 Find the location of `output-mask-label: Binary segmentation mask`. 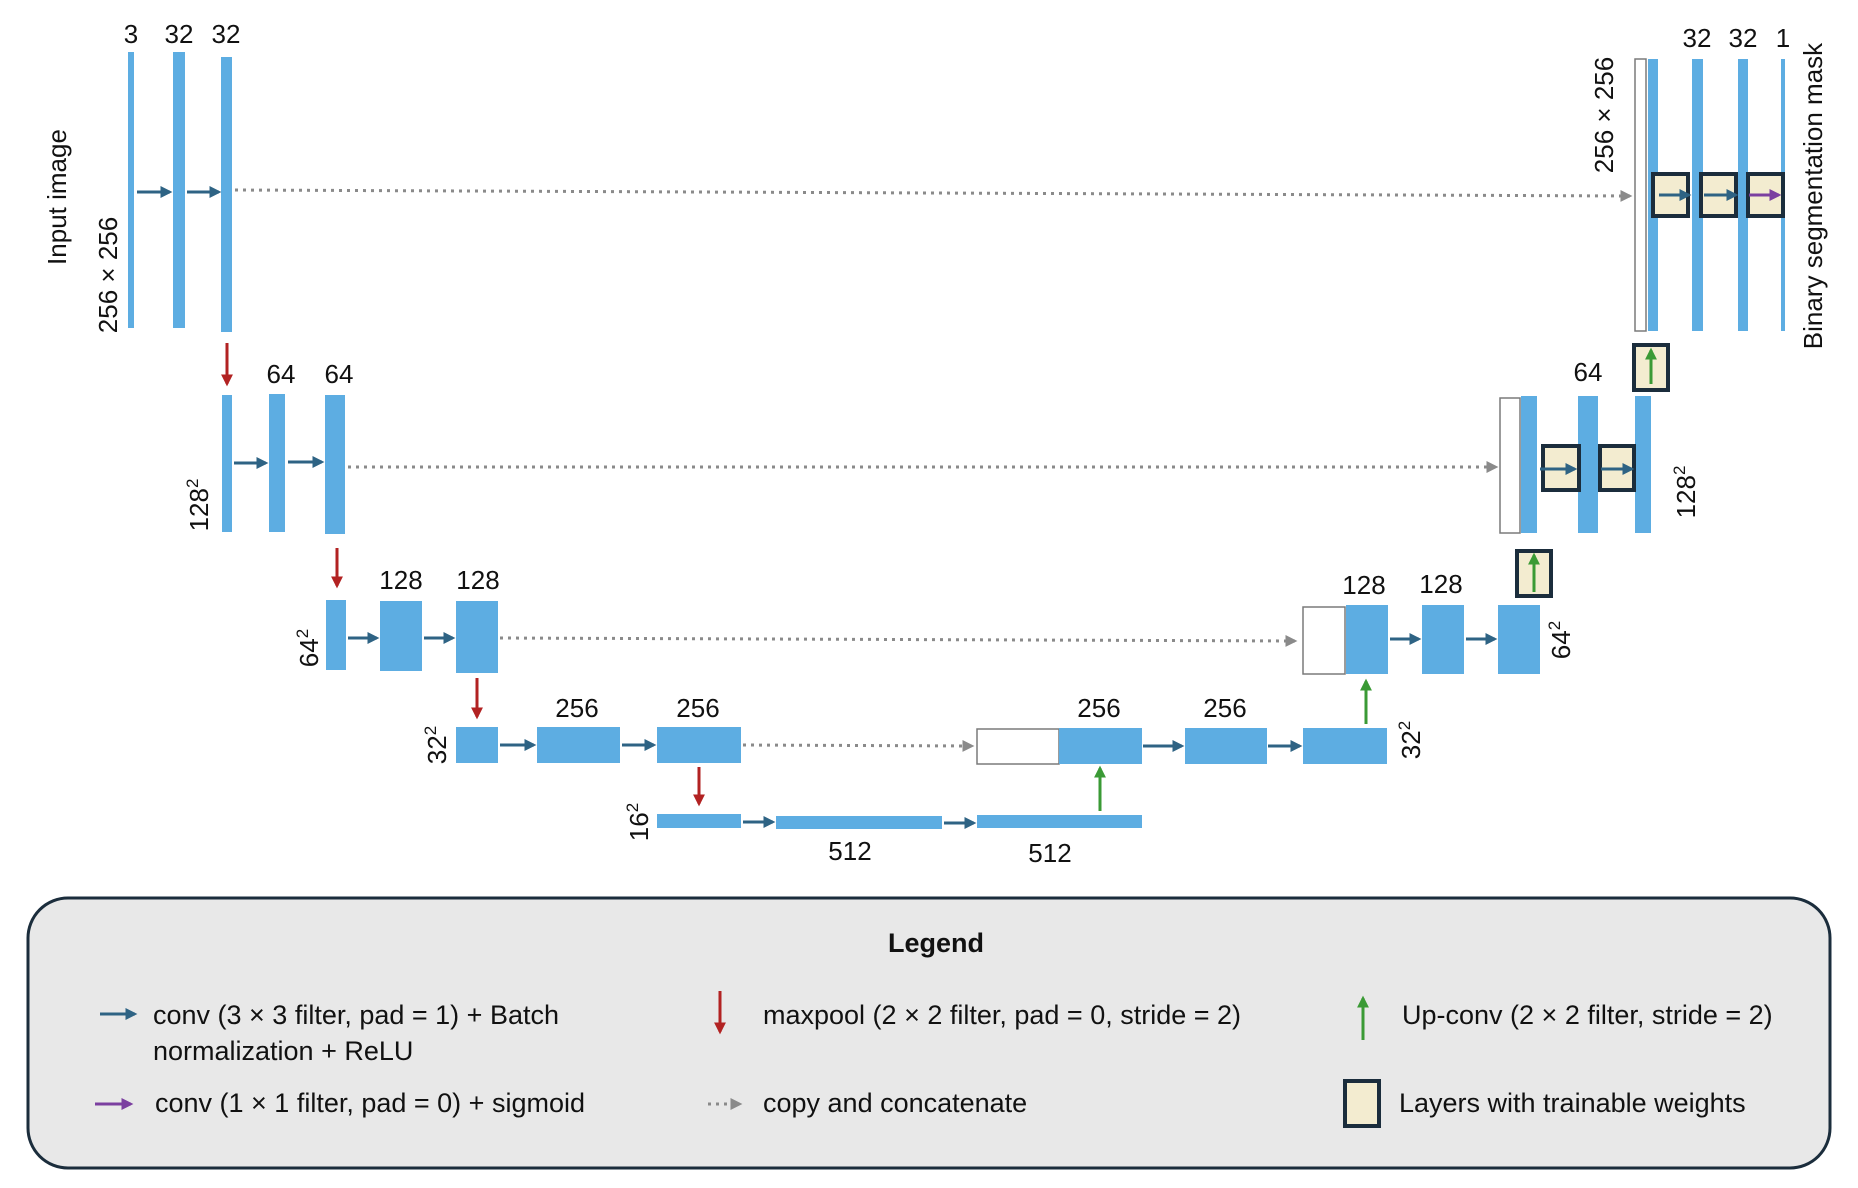

output-mask-label: Binary segmentation mask is located at coordinates (1813, 195).